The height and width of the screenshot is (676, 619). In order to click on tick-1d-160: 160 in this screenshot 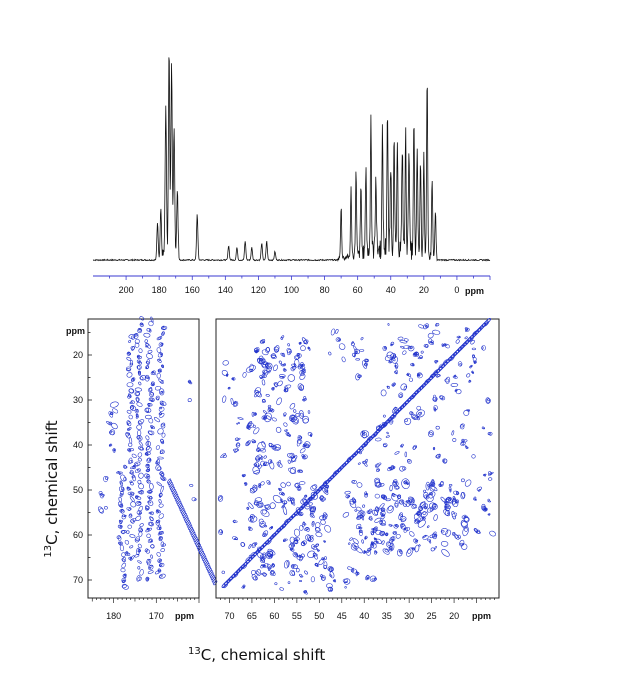, I will do `click(192, 290)`.